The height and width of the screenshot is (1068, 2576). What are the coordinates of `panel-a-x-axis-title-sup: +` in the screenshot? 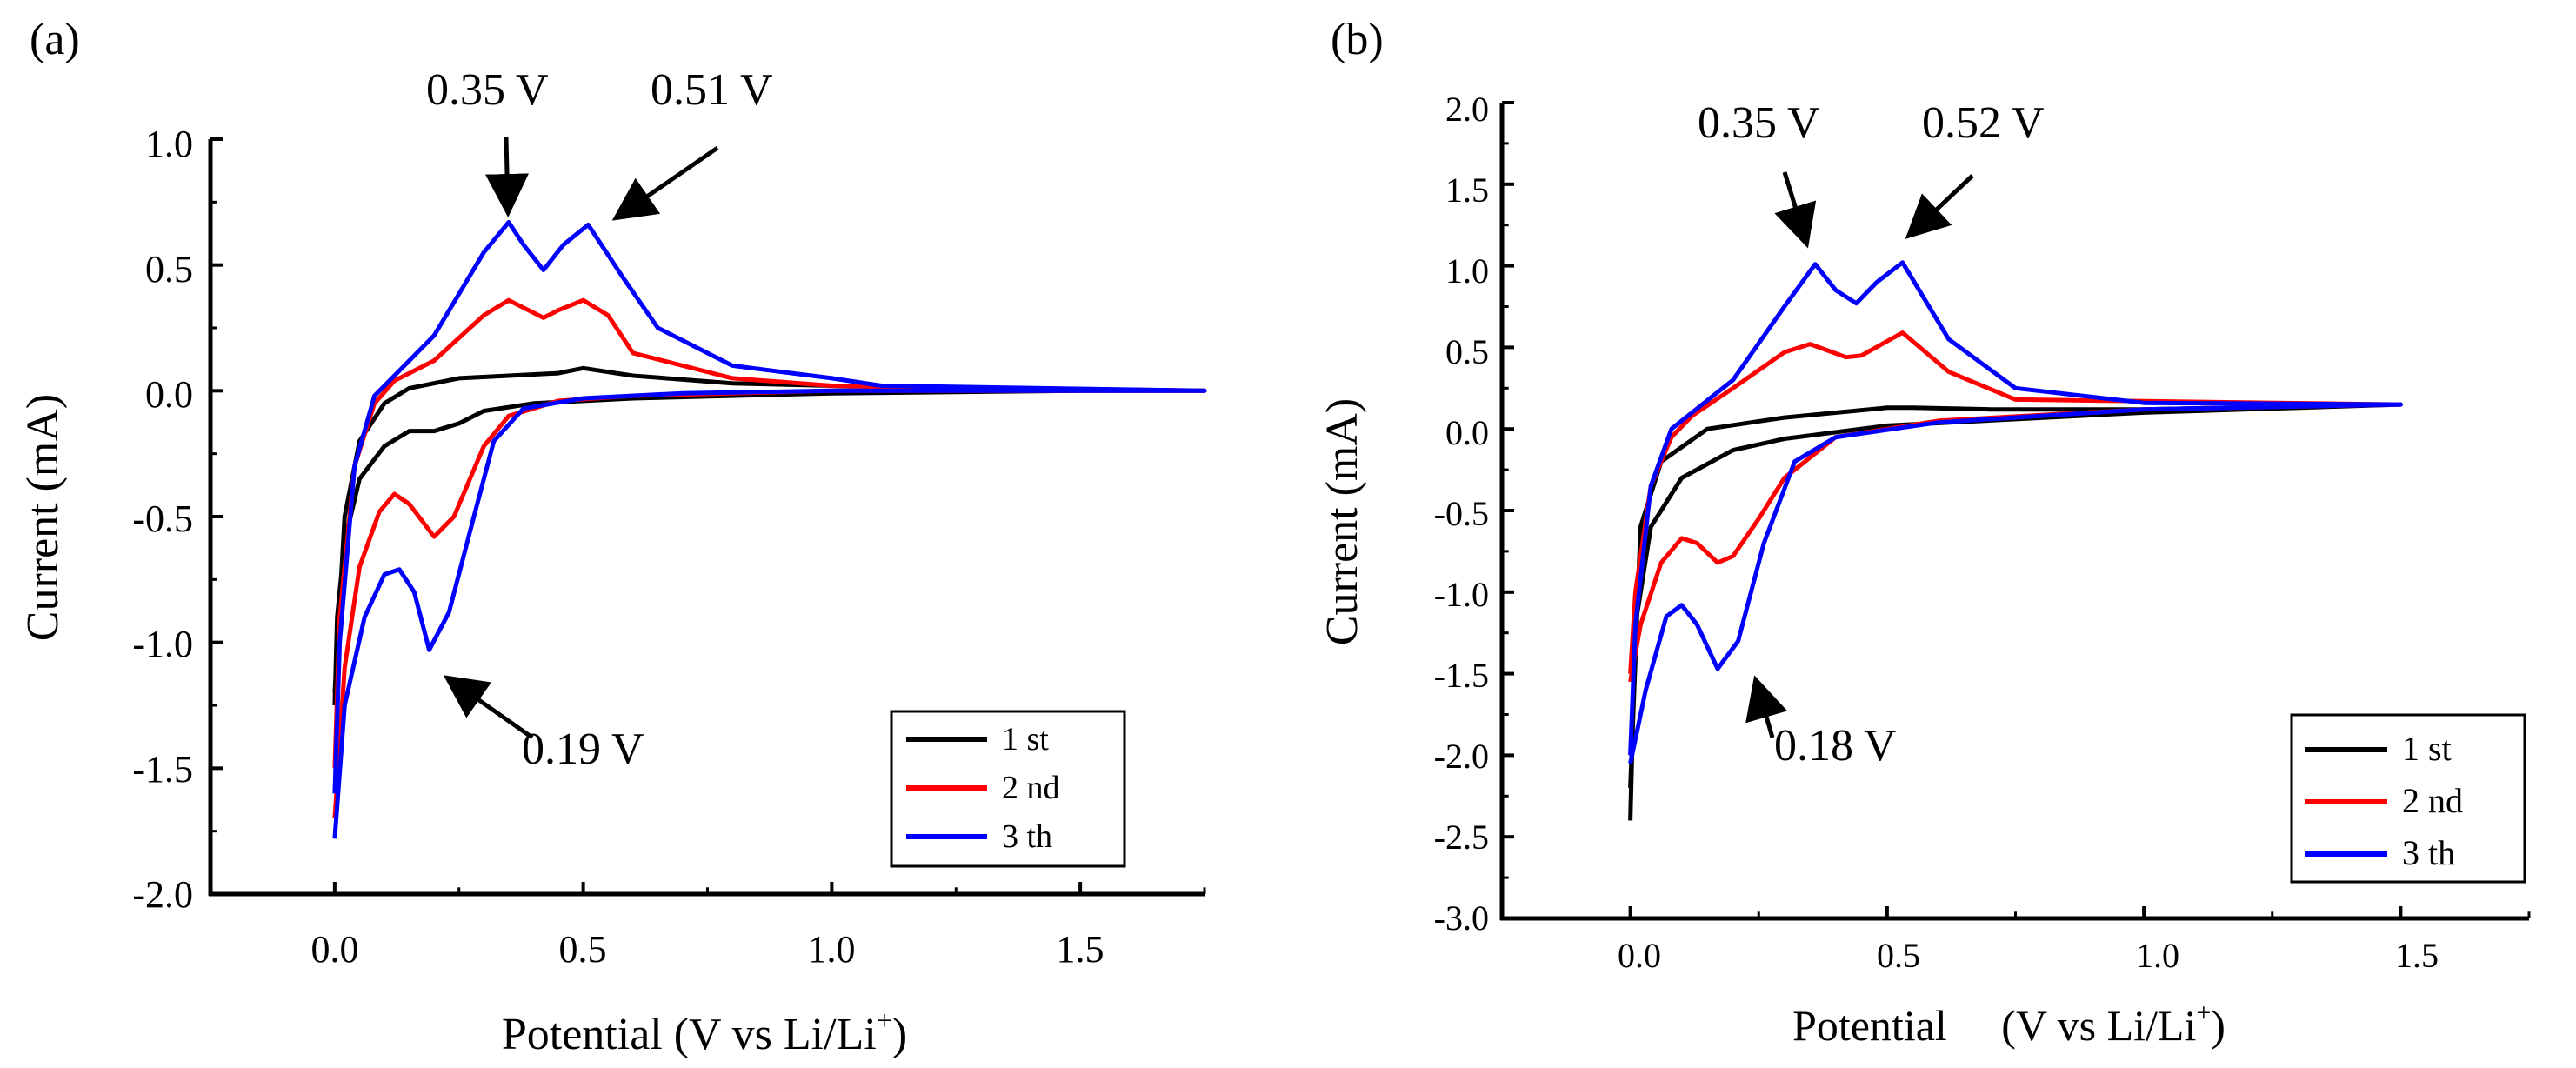 It's located at (884, 1020).